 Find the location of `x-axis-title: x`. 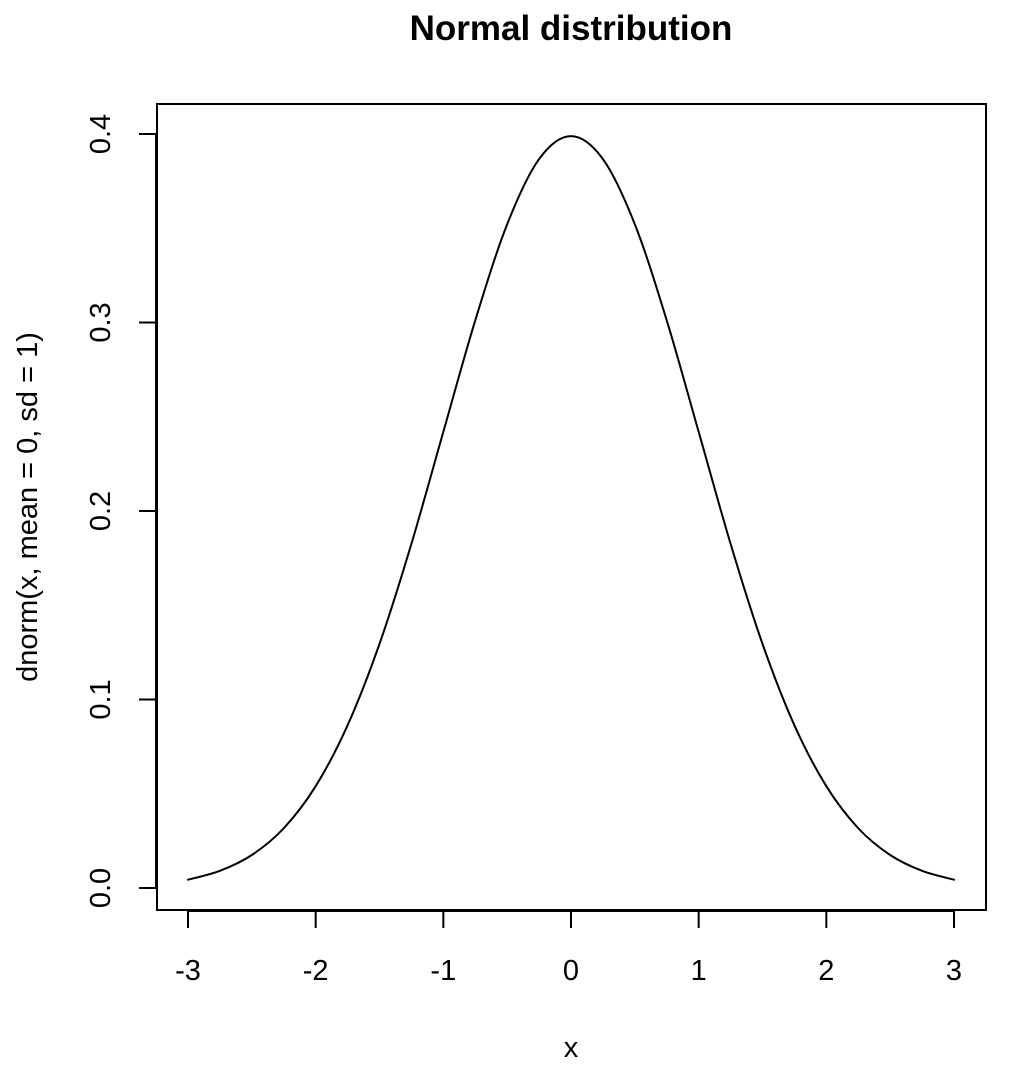

x-axis-title: x is located at coordinates (571, 1048).